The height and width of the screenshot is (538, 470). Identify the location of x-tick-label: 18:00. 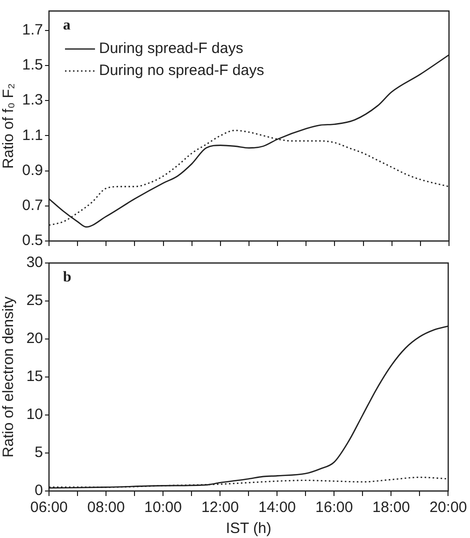
(391, 507).